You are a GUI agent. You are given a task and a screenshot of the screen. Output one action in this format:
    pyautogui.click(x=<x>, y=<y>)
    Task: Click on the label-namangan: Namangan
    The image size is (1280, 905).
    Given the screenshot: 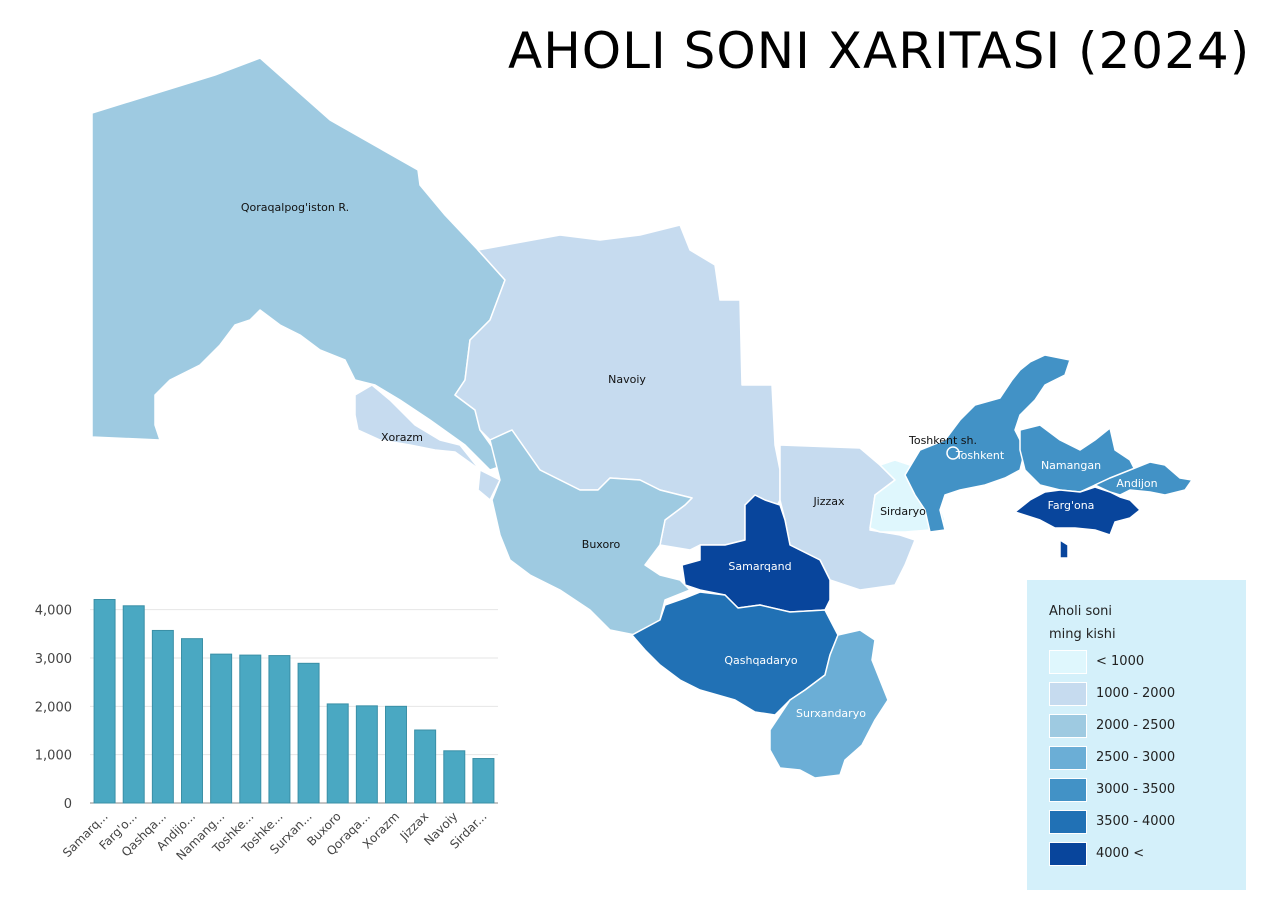 What is the action you would take?
    pyautogui.click(x=1071, y=465)
    